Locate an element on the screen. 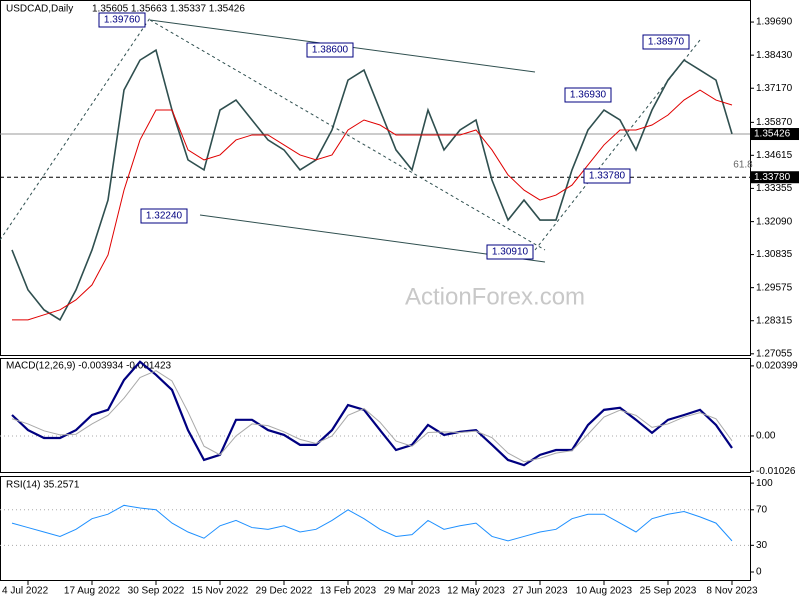  y-tick-label: 30 is located at coordinates (762, 545).